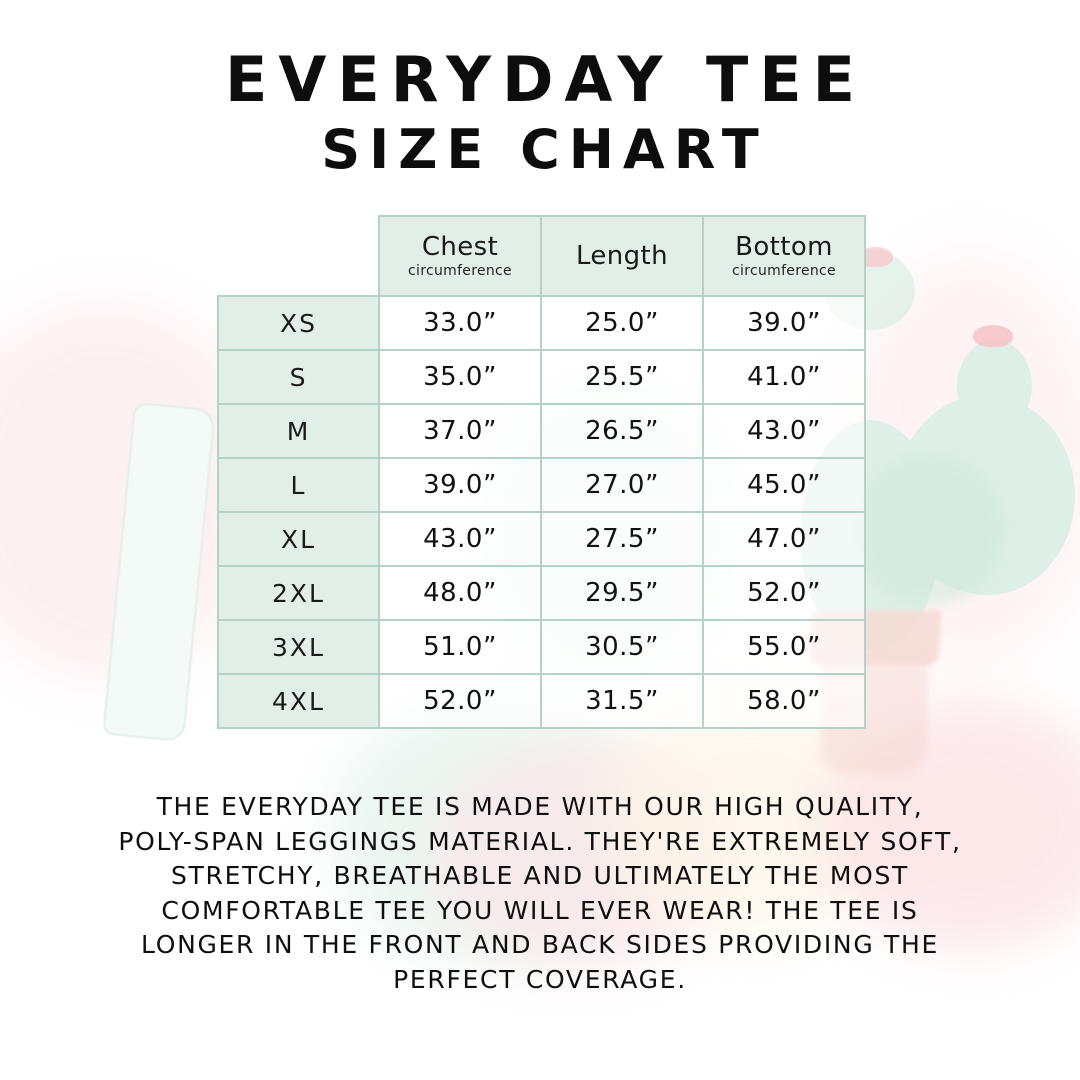 This screenshot has width=1080, height=1080. I want to click on table-row: 3XL 51.0” 30.5” 55.0”, so click(541, 647).